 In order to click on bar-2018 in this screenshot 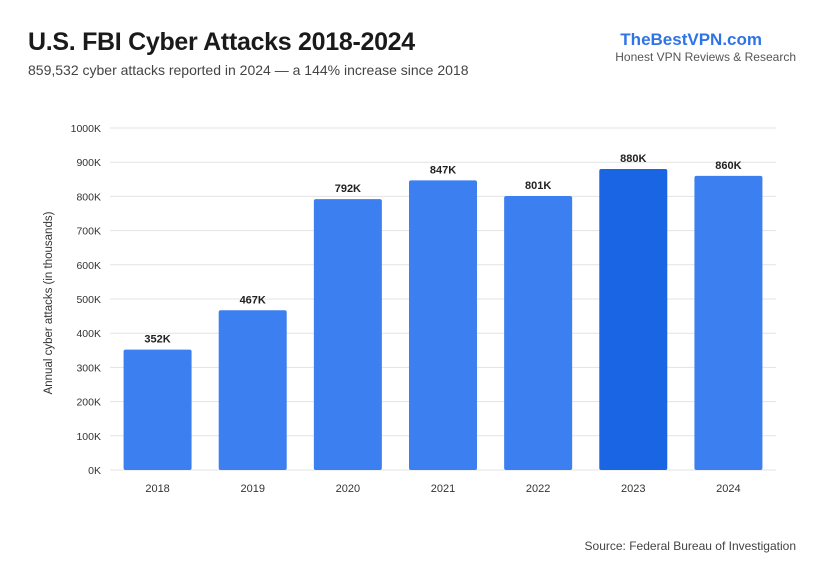, I will do `click(157, 409)`.